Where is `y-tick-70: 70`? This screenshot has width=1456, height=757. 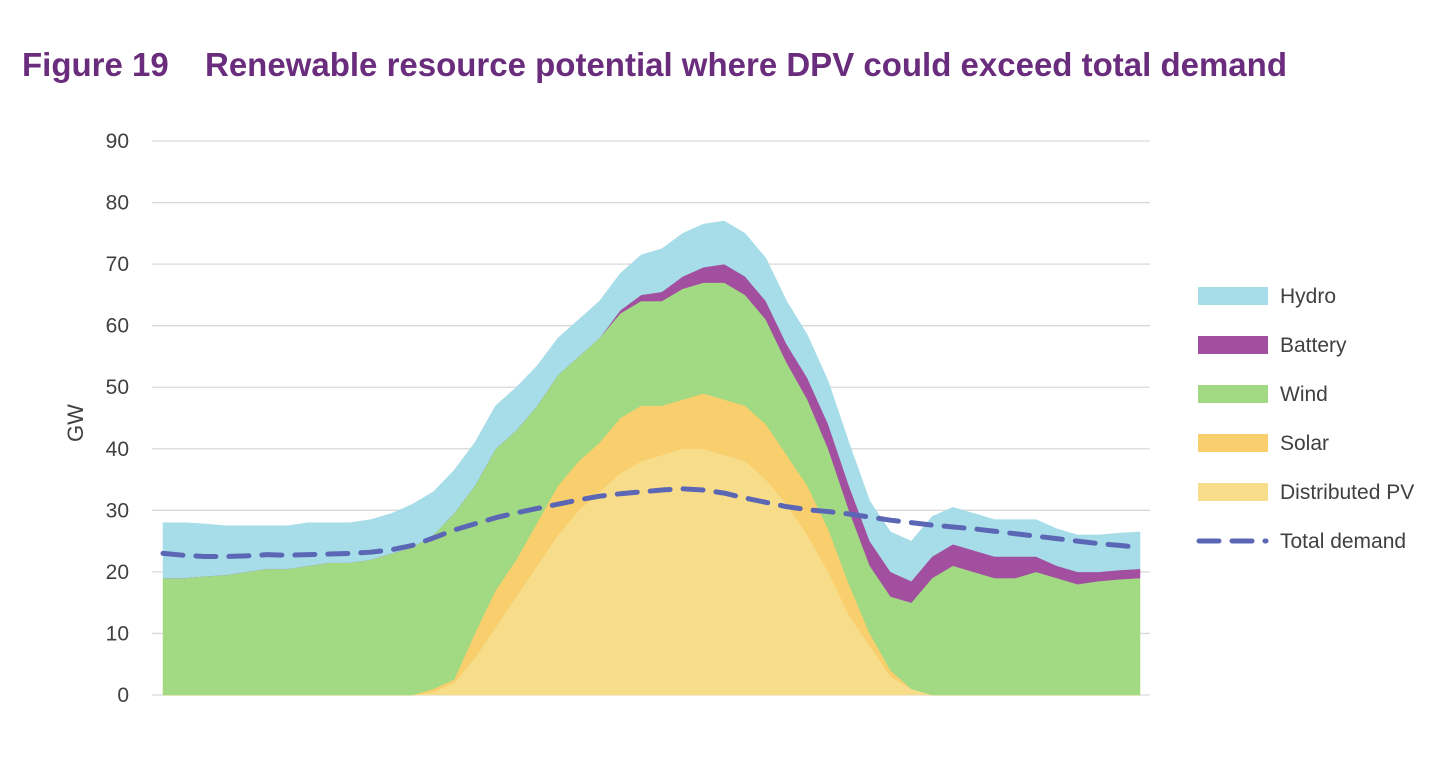 y-tick-70: 70 is located at coordinates (117, 264).